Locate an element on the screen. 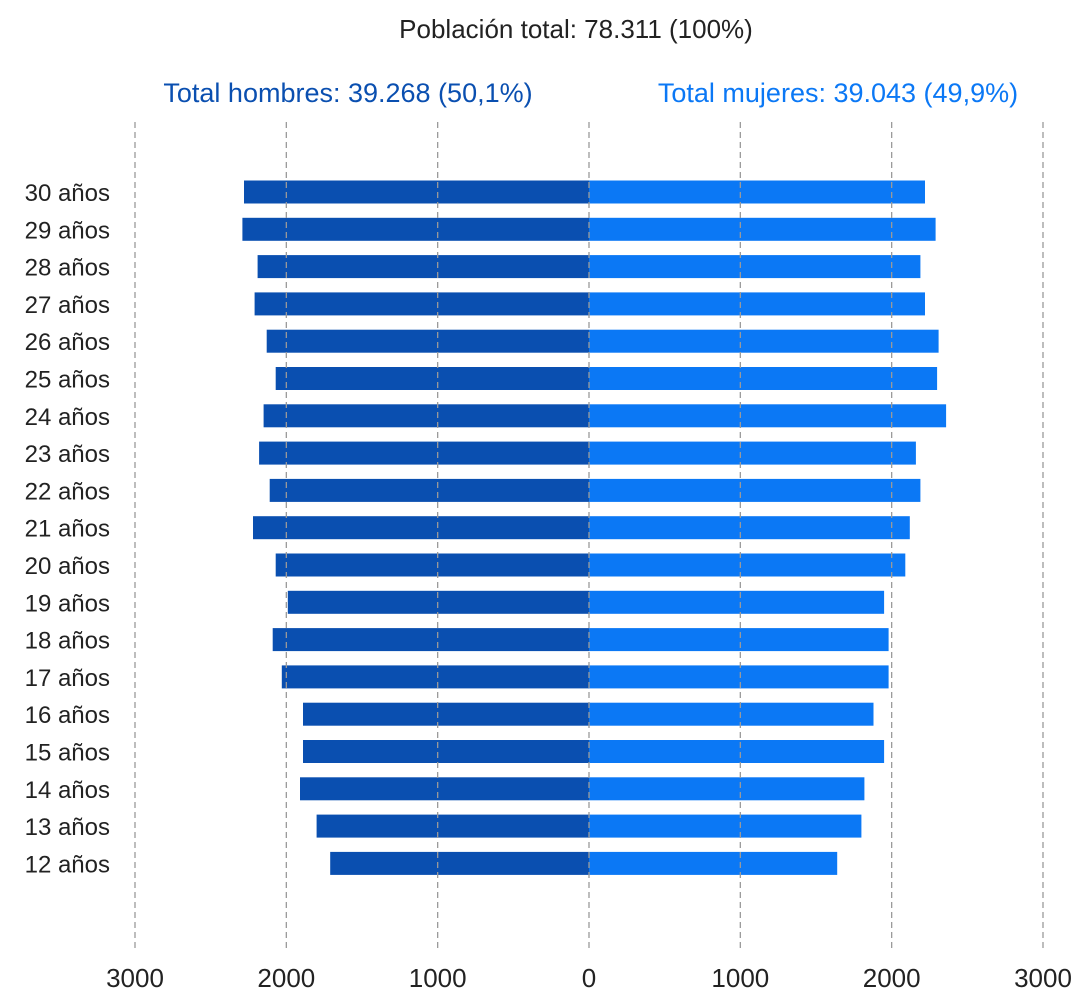 The image size is (1086, 992). category-label: 14 años is located at coordinates (67, 790).